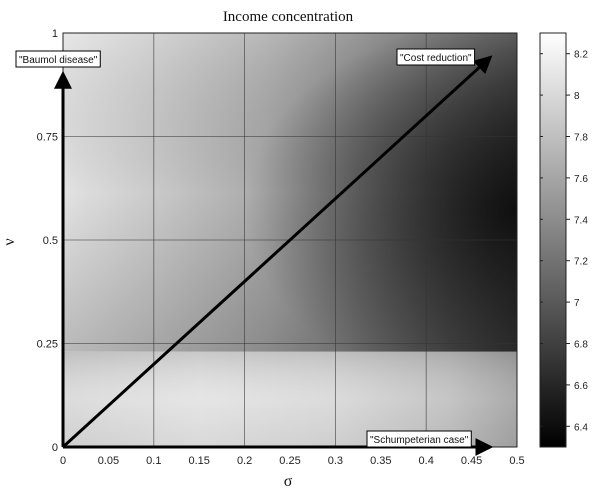  What do you see at coordinates (577, 303) in the screenshot?
I see `colorbar-tick-label: 7` at bounding box center [577, 303].